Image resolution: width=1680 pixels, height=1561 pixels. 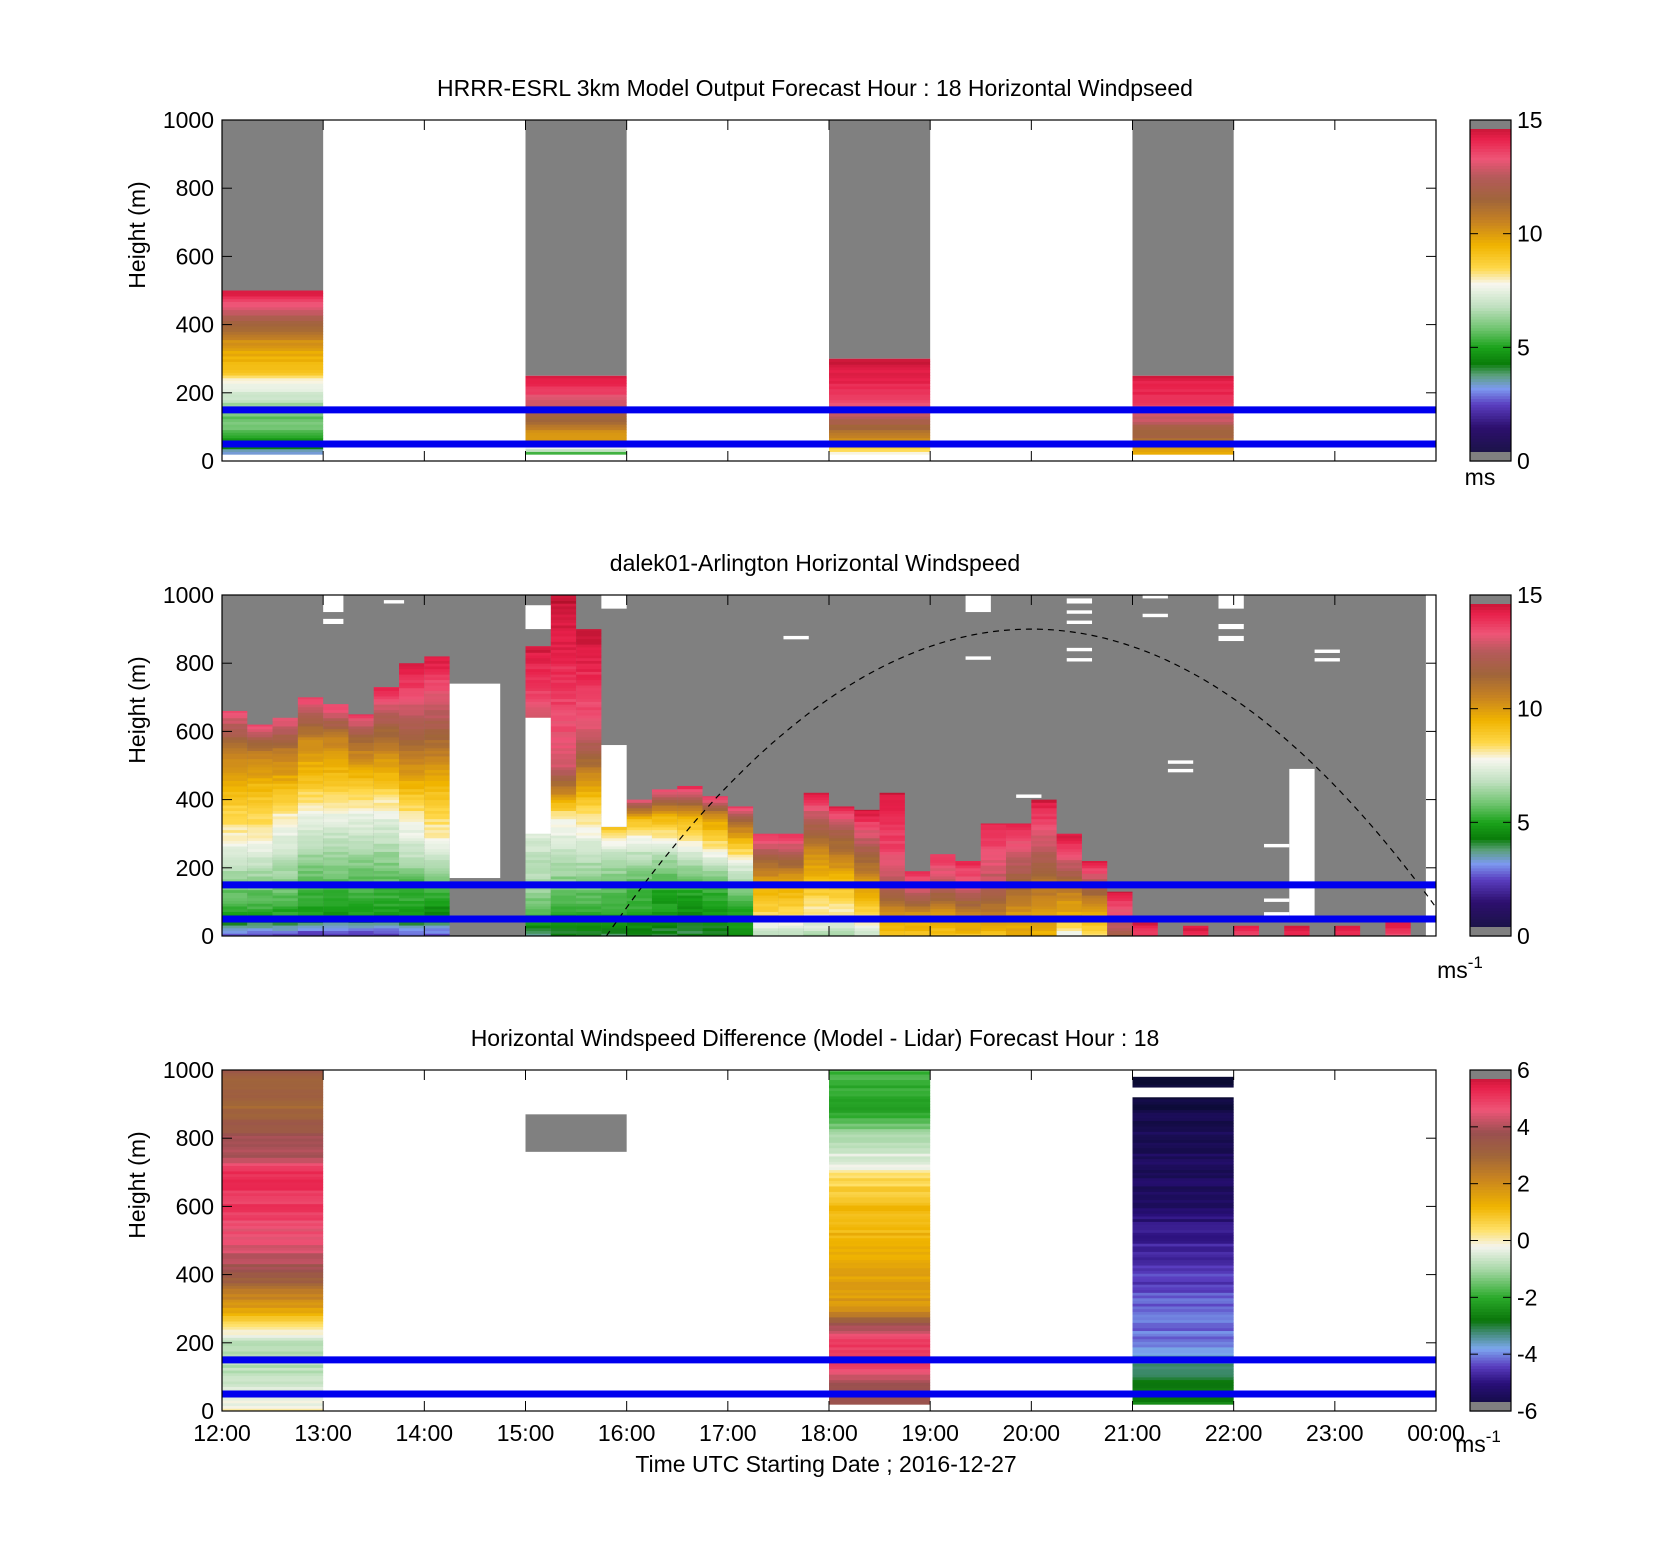 What do you see at coordinates (475, 781) in the screenshot?
I see `no-data-region` at bounding box center [475, 781].